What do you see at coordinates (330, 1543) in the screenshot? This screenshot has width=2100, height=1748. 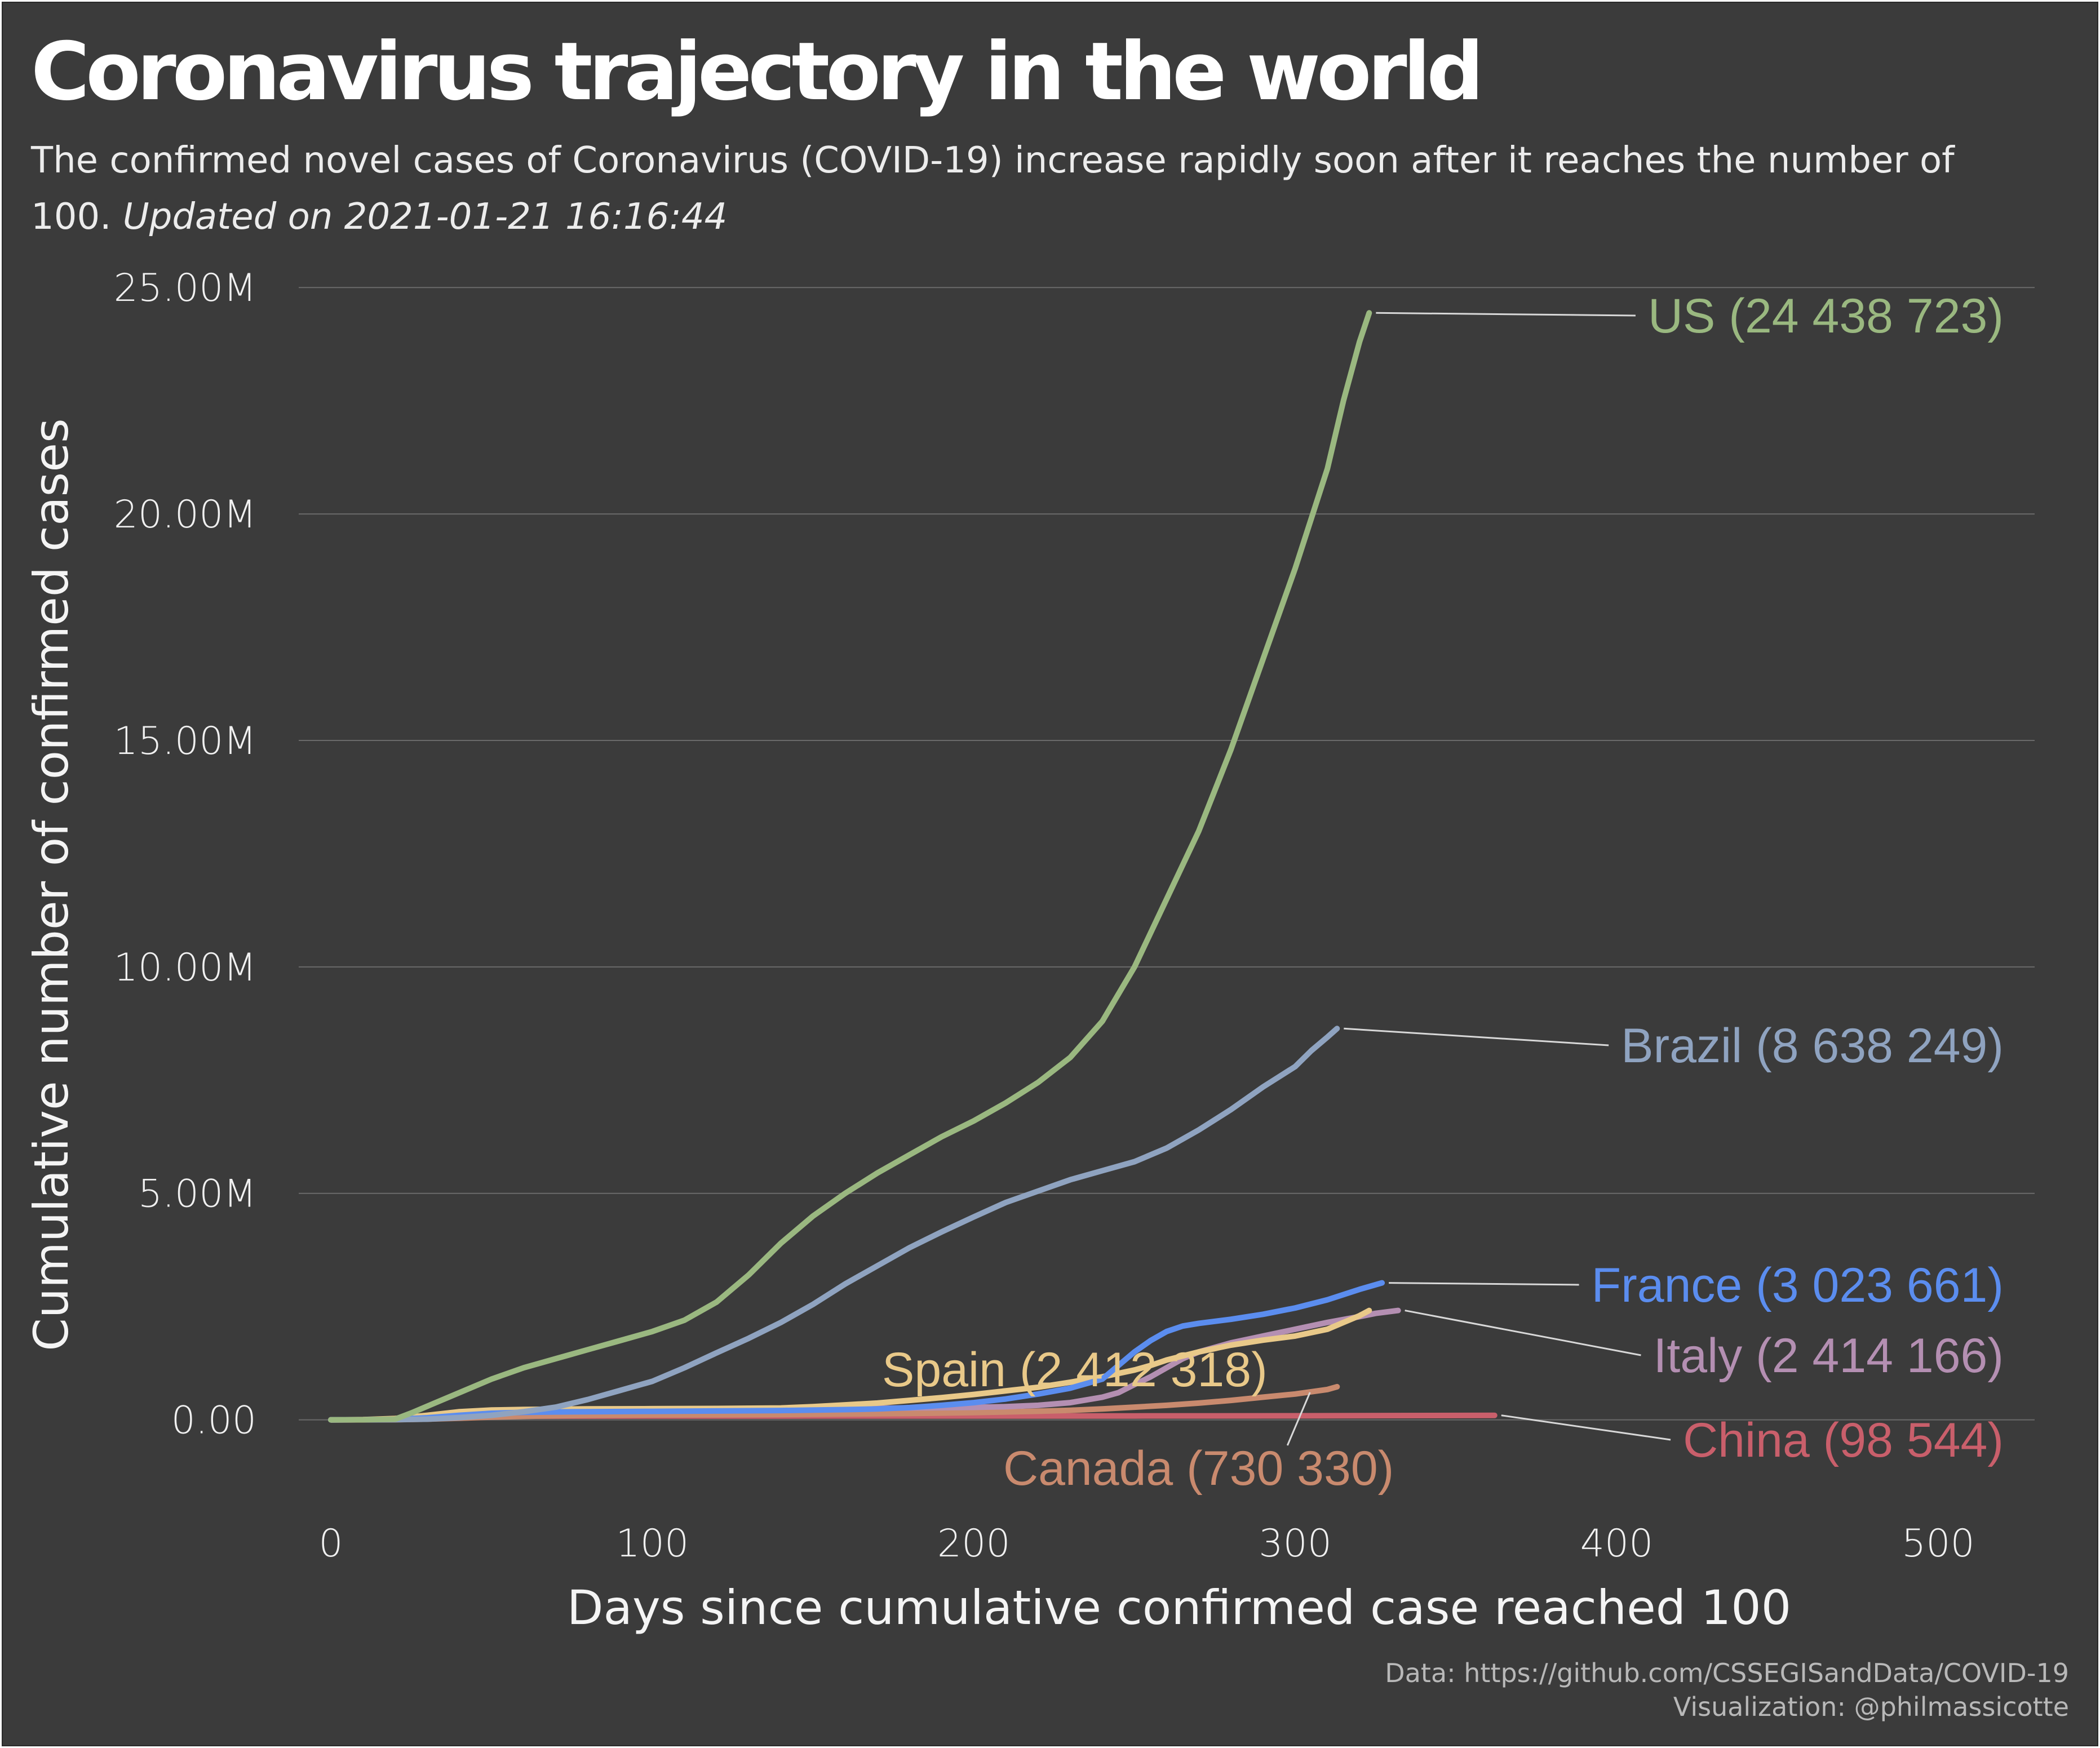 I see `x-tick-label: 0` at bounding box center [330, 1543].